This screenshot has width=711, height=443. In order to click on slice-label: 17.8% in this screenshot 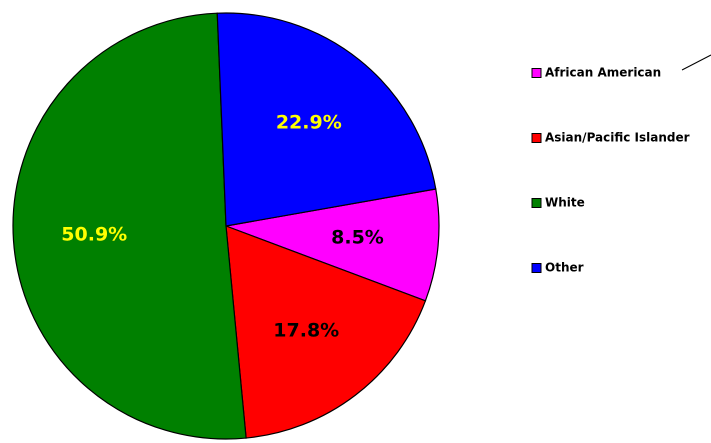, I will do `click(306, 330)`.